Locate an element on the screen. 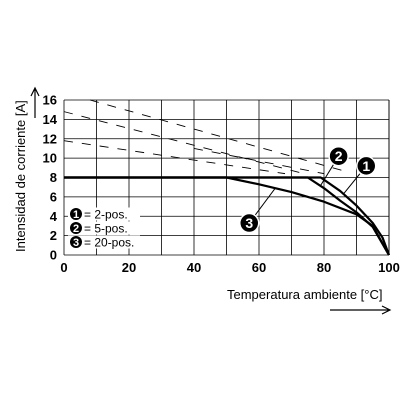  legend-marker-number: 2 is located at coordinates (76, 229).